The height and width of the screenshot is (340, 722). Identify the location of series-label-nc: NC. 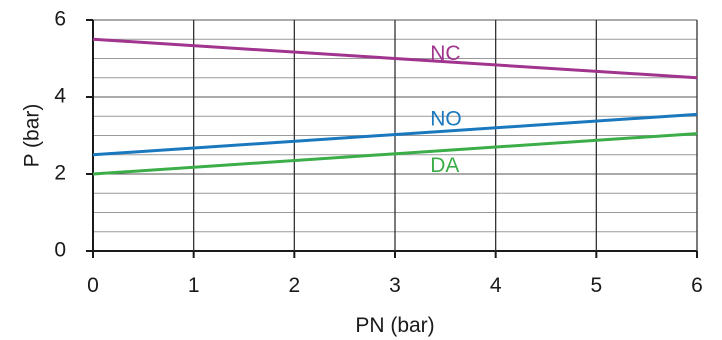
(445, 53).